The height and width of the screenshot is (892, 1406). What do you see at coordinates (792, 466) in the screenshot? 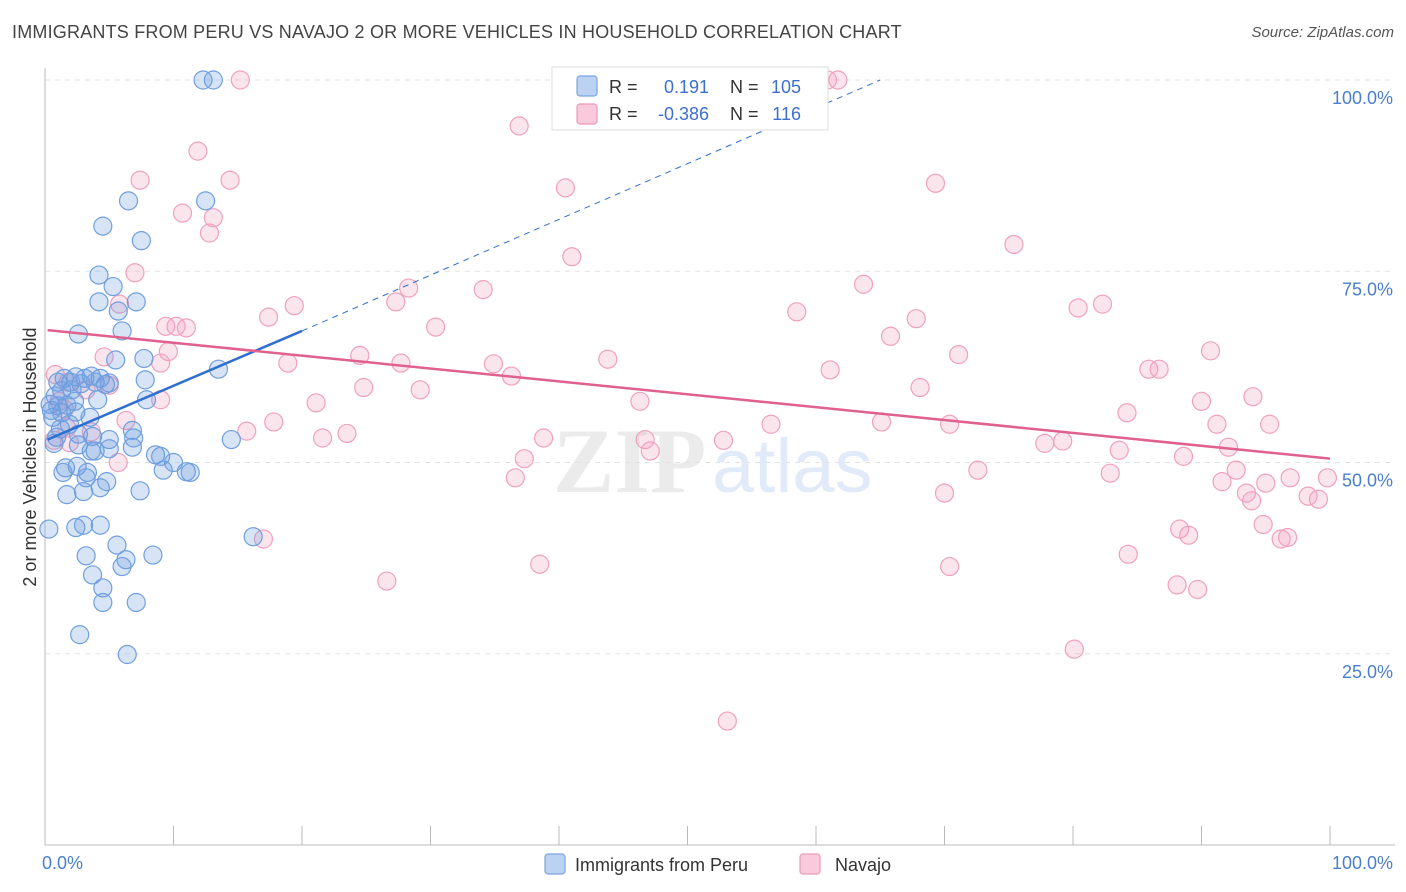
I see `watermark-atlas: atlas` at bounding box center [792, 466].